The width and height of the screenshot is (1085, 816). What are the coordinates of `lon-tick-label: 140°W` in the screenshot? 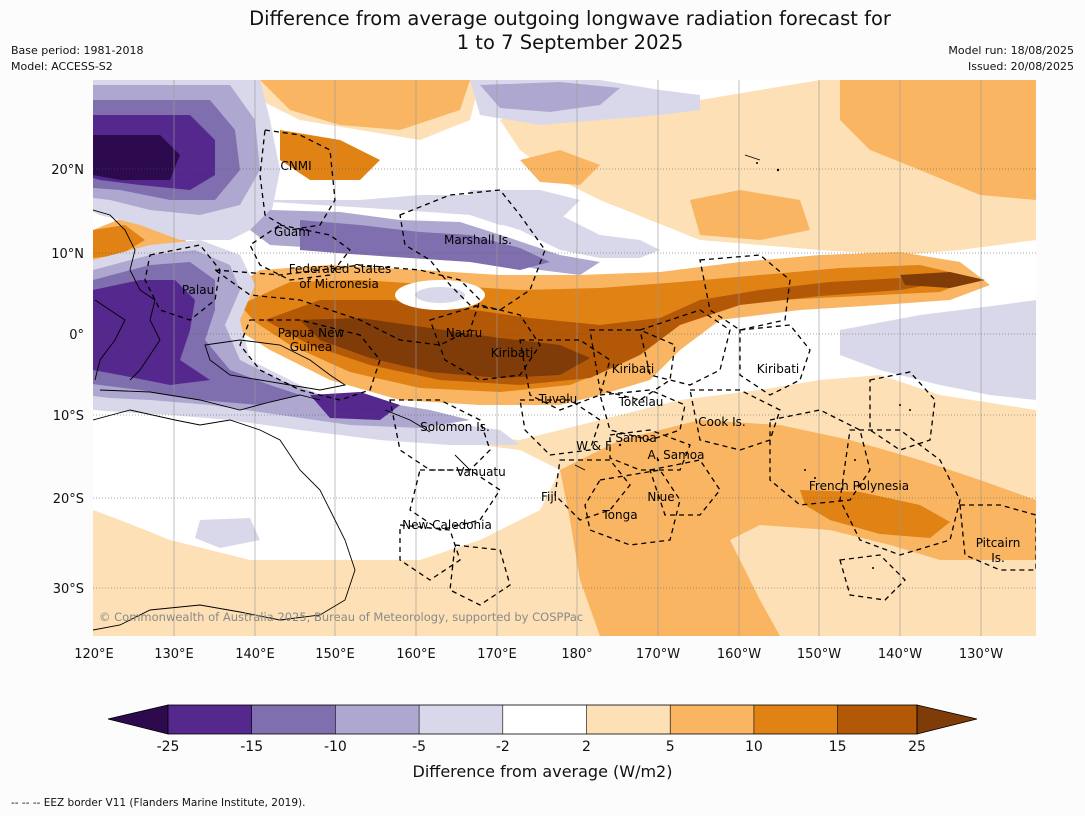 It's located at (900, 654).